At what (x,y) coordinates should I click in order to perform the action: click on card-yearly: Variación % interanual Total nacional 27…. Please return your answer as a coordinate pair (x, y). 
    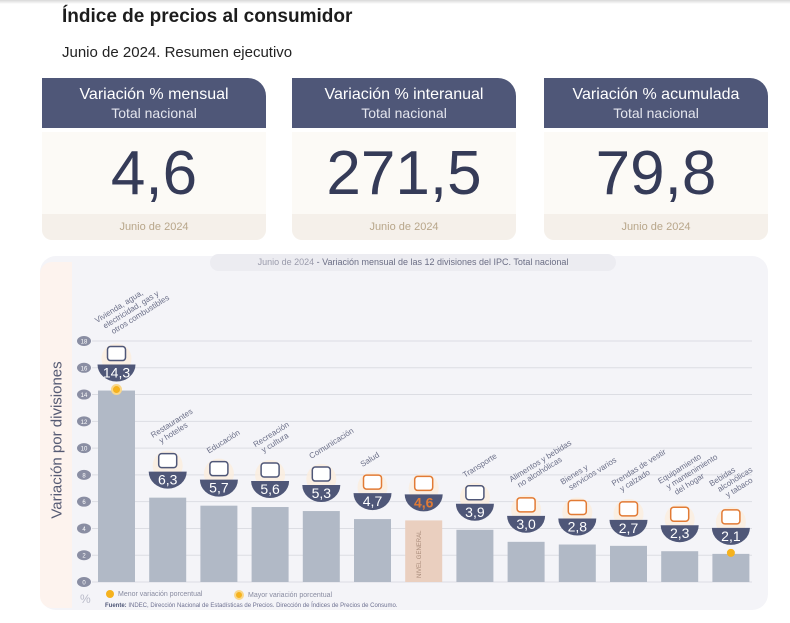
    Looking at the image, I should click on (404, 159).